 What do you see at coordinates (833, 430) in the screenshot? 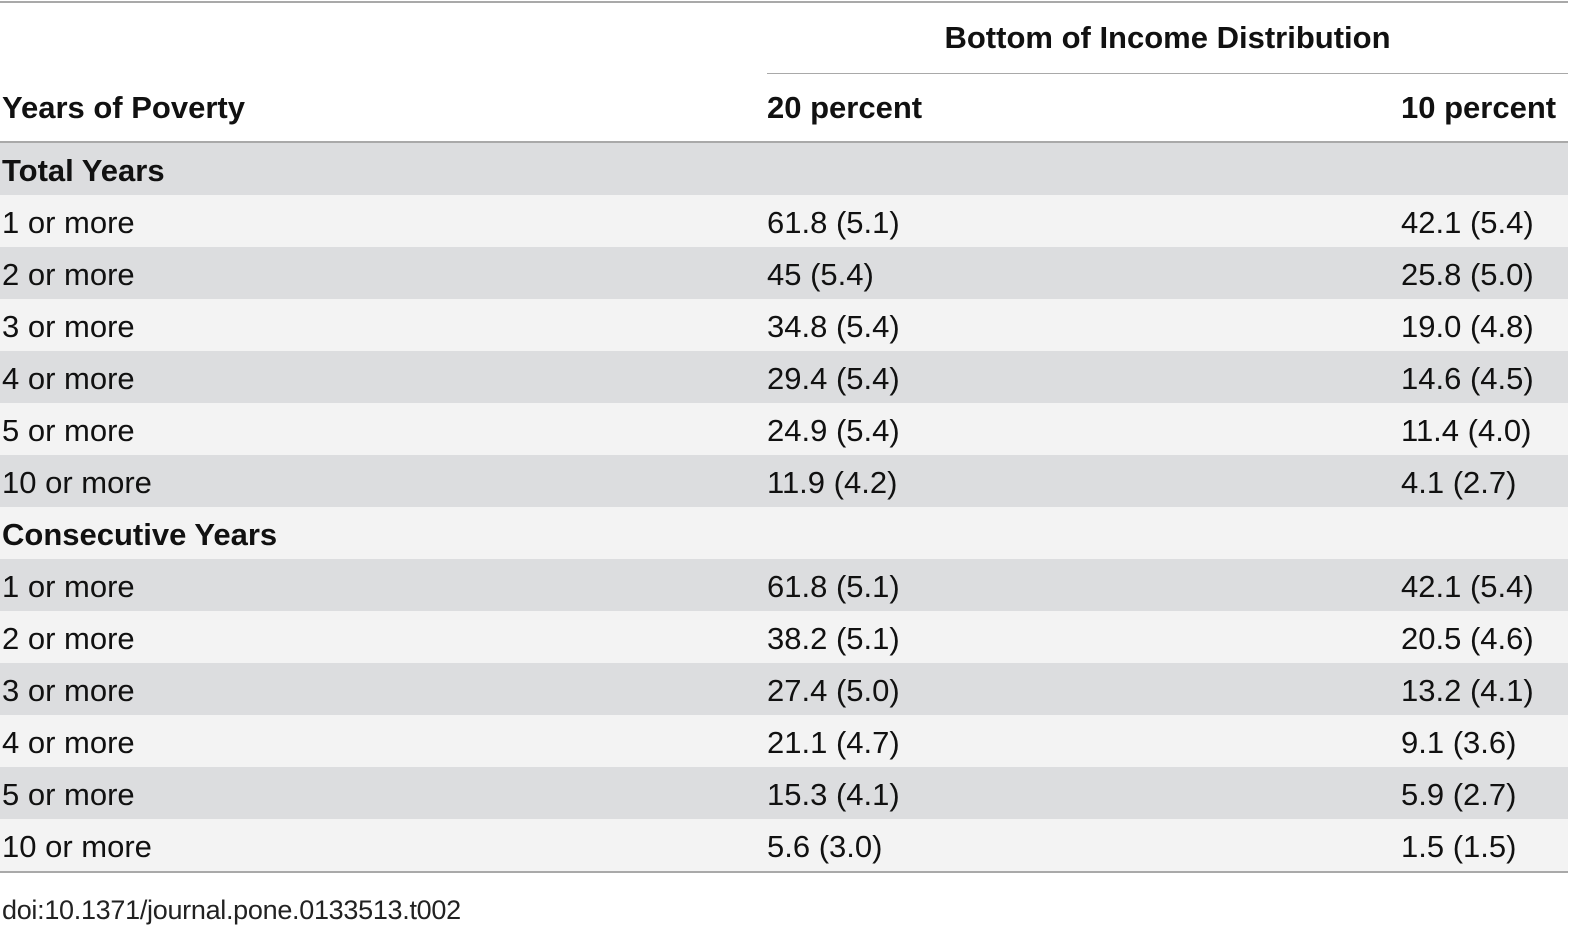
I see `cell-20-percent: 24.9 (5.4)` at bounding box center [833, 430].